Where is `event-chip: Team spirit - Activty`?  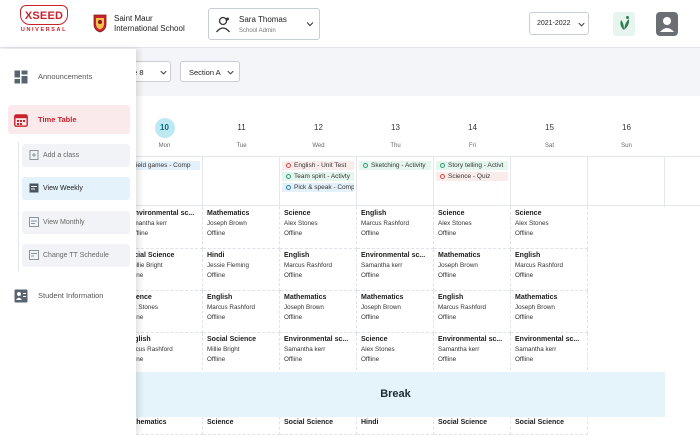
event-chip: Team spirit - Activty is located at coordinates (318, 176).